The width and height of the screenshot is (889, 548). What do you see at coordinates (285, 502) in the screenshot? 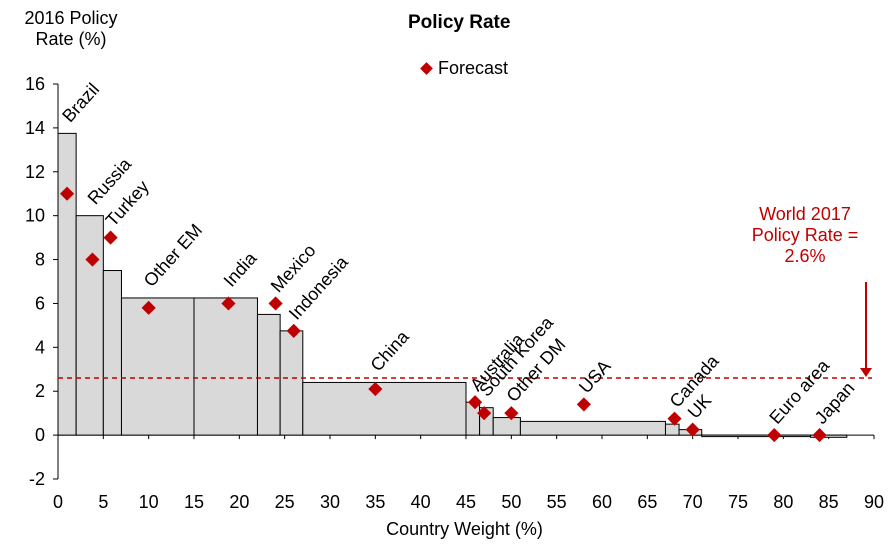
I see `x-tick-label: 25` at bounding box center [285, 502].